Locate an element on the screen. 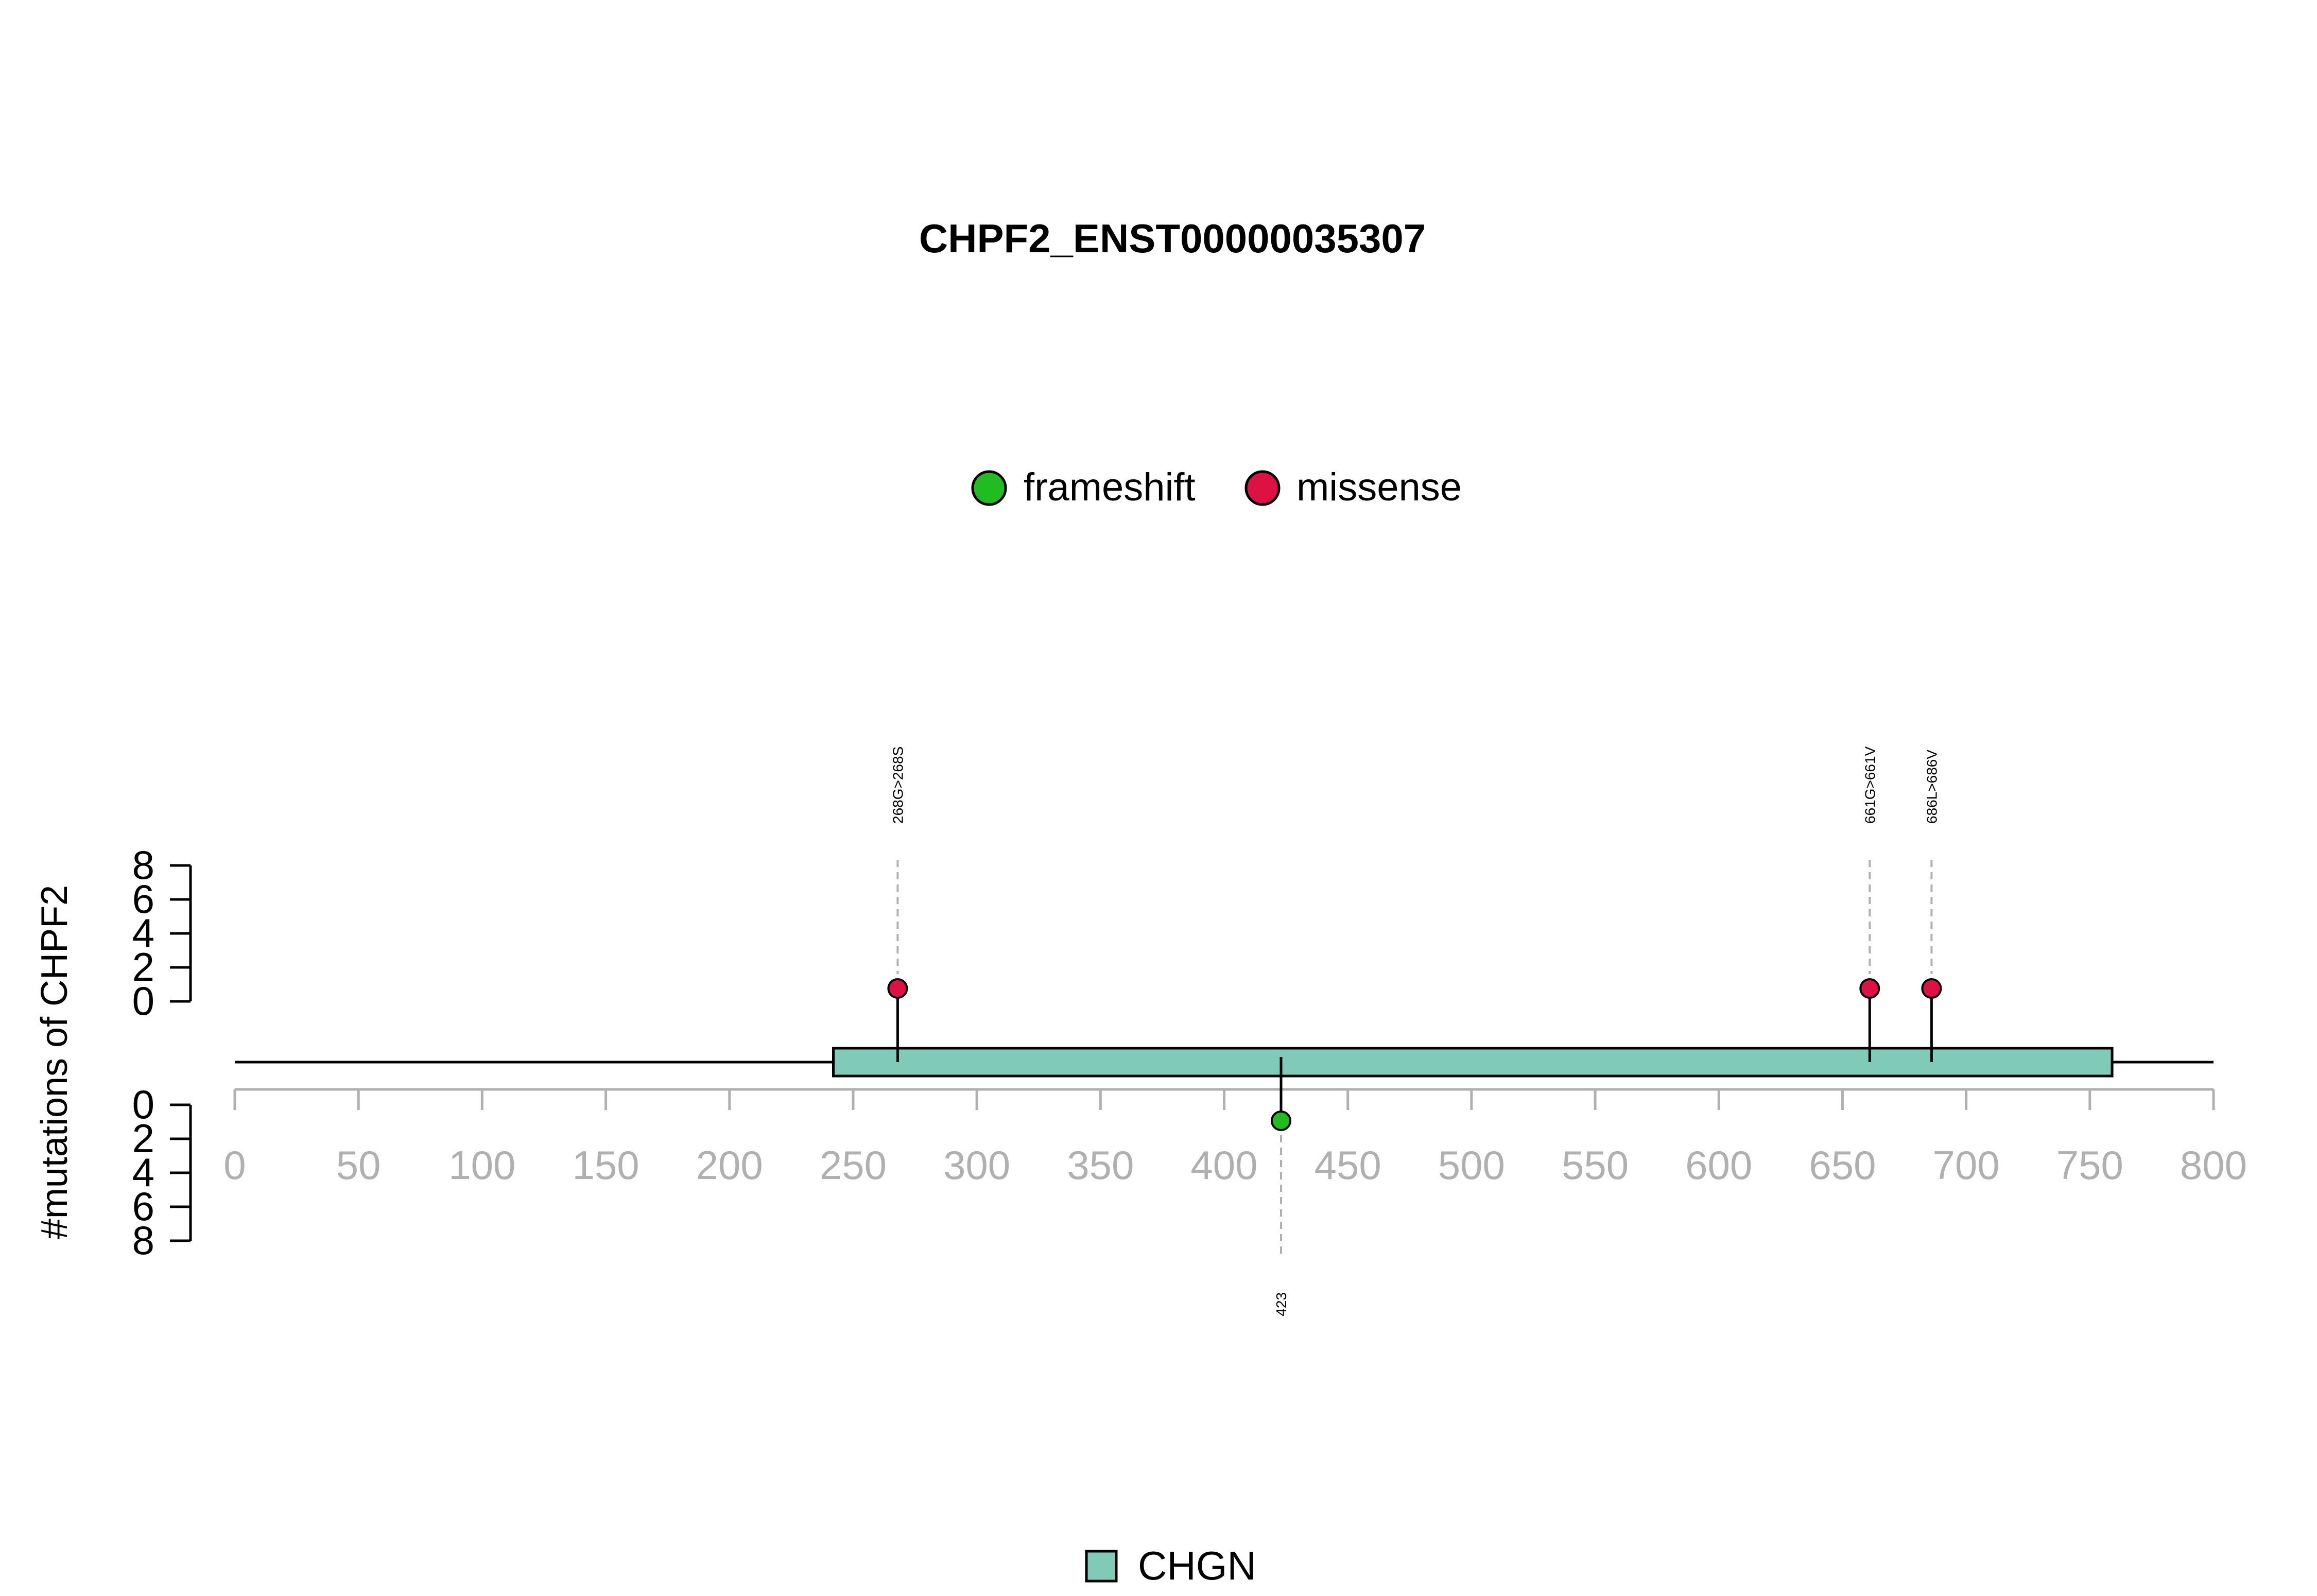  x-tick-label: 350 is located at coordinates (1100, 1165).